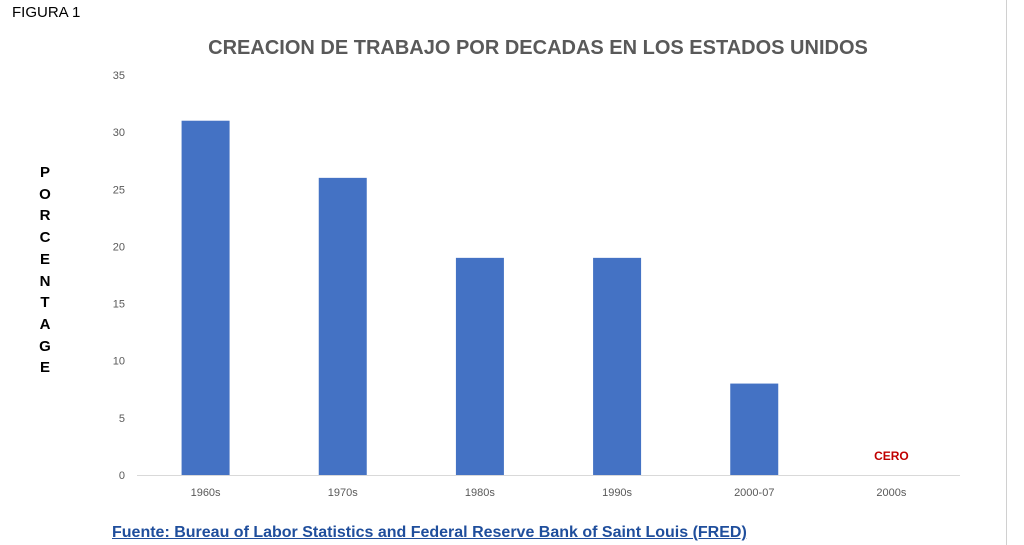 This screenshot has width=1024, height=545. I want to click on bar-1970s, so click(342, 326).